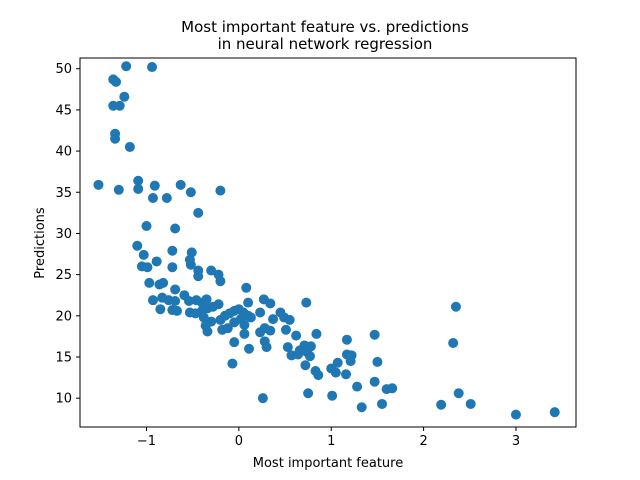 The height and width of the screenshot is (480, 640). I want to click on y-tick-label: 30, so click(63, 234).